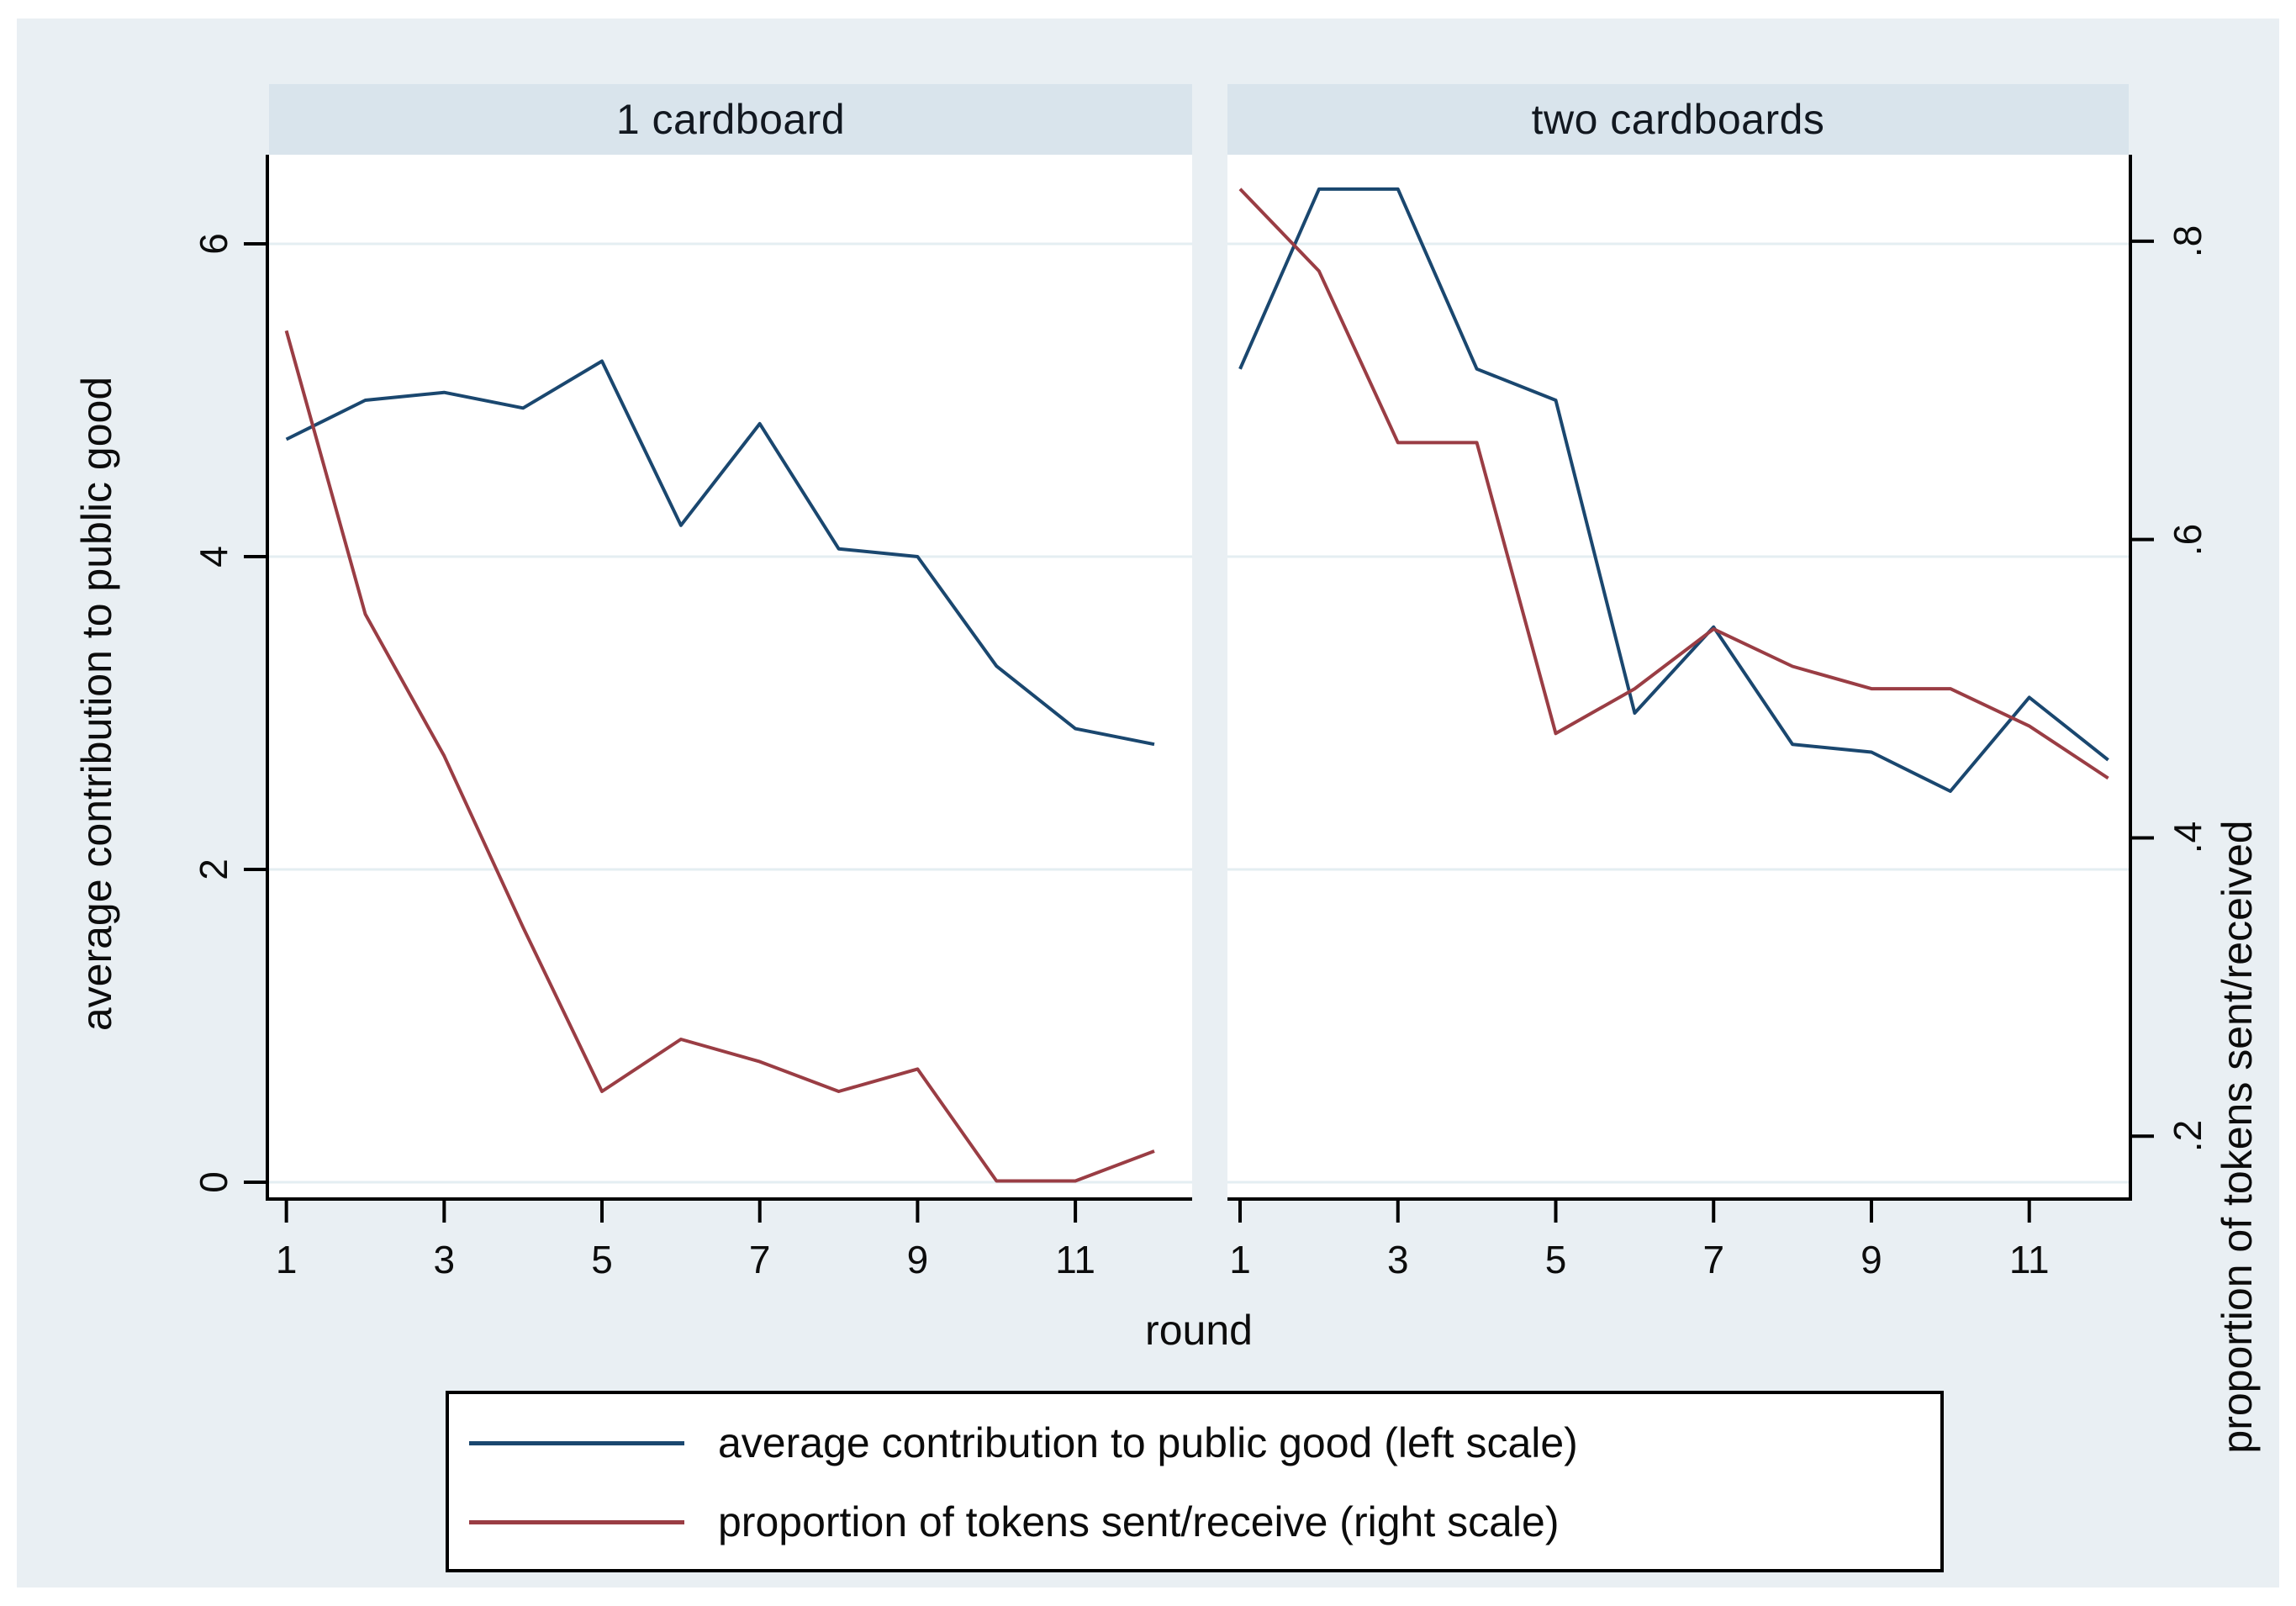 The image size is (2296, 1606). I want to click on right-y-axis-title: proportion of tokens sent/received, so click(2237, 1137).